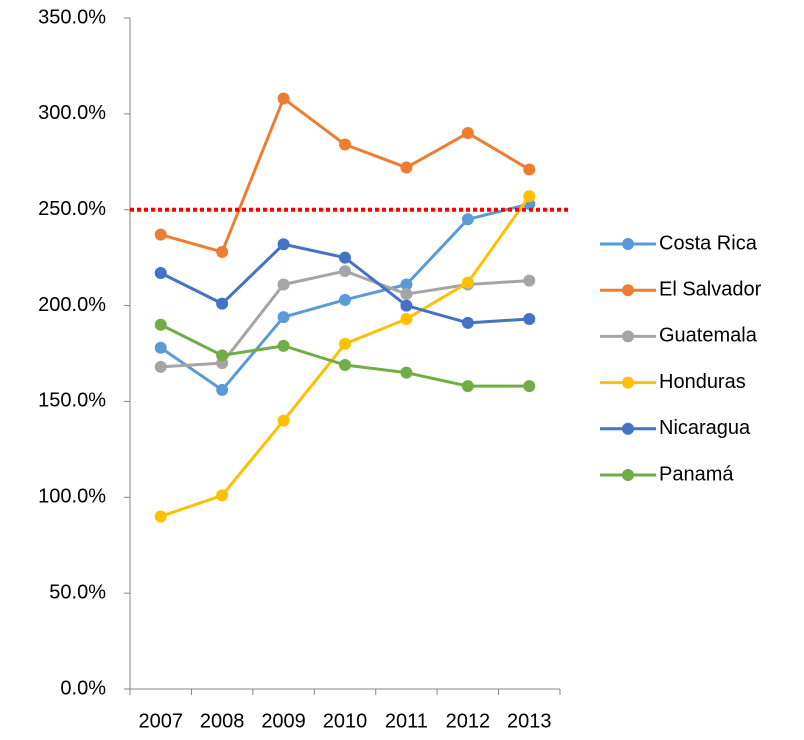  Describe the element at coordinates (72, 113) in the screenshot. I see `y-tick-label: 300.0%` at that location.